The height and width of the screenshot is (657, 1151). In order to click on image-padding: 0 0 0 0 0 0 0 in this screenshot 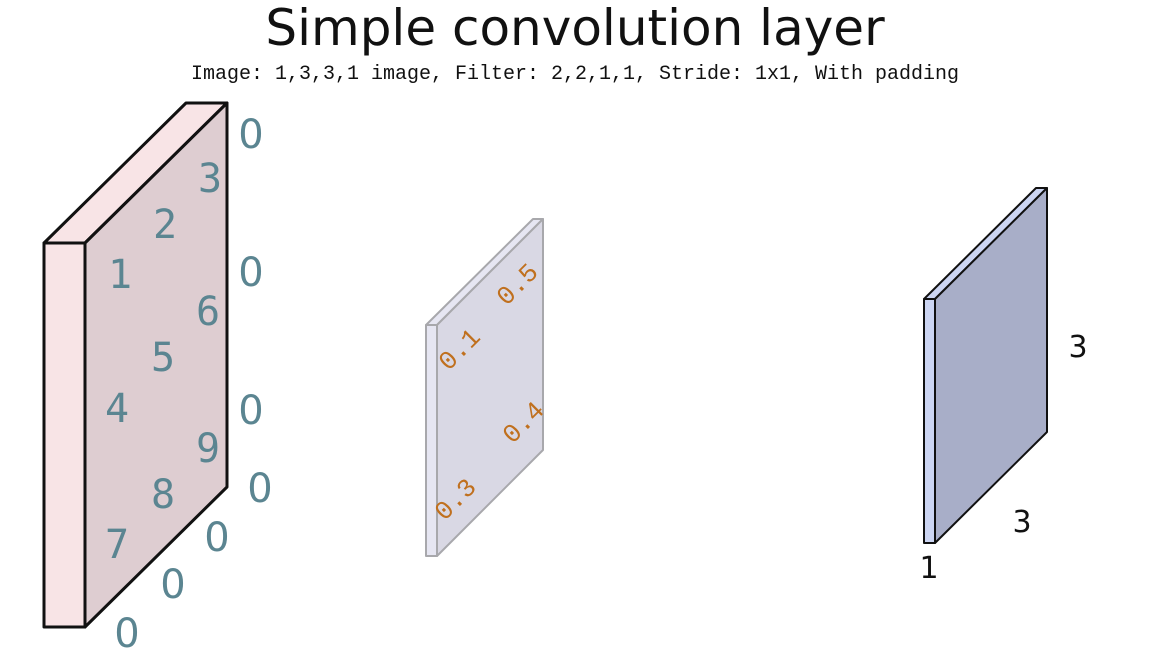, I will do `click(193, 384)`.